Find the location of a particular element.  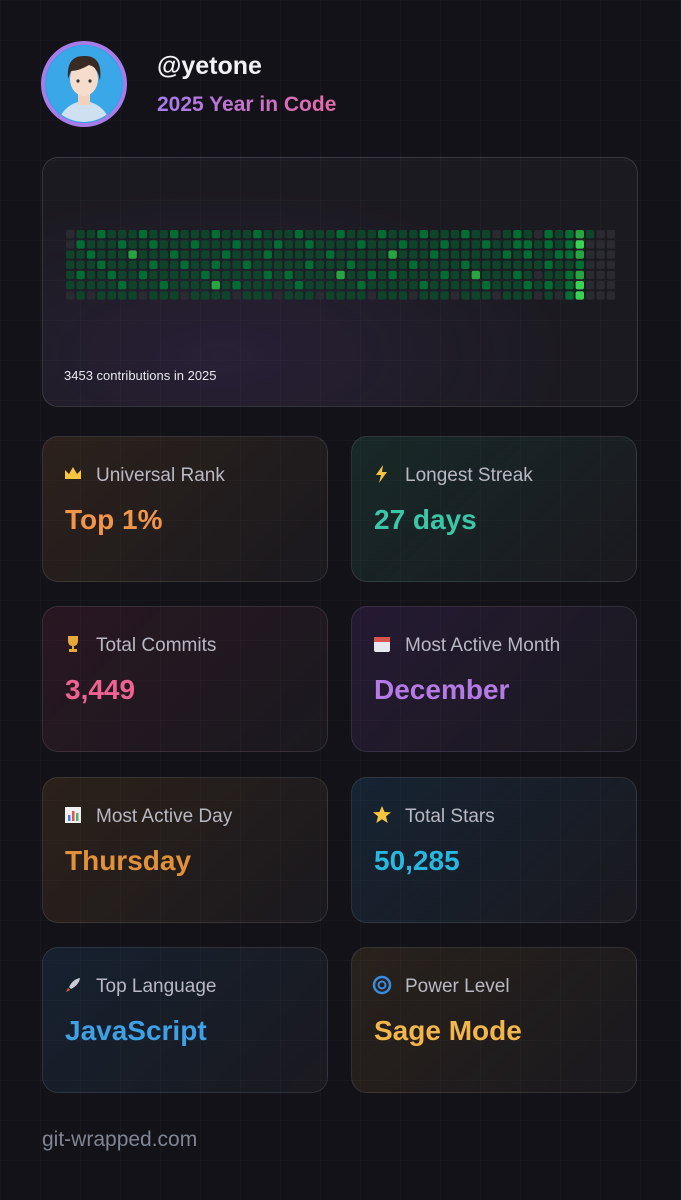

stat-icon is located at coordinates (73, 815).